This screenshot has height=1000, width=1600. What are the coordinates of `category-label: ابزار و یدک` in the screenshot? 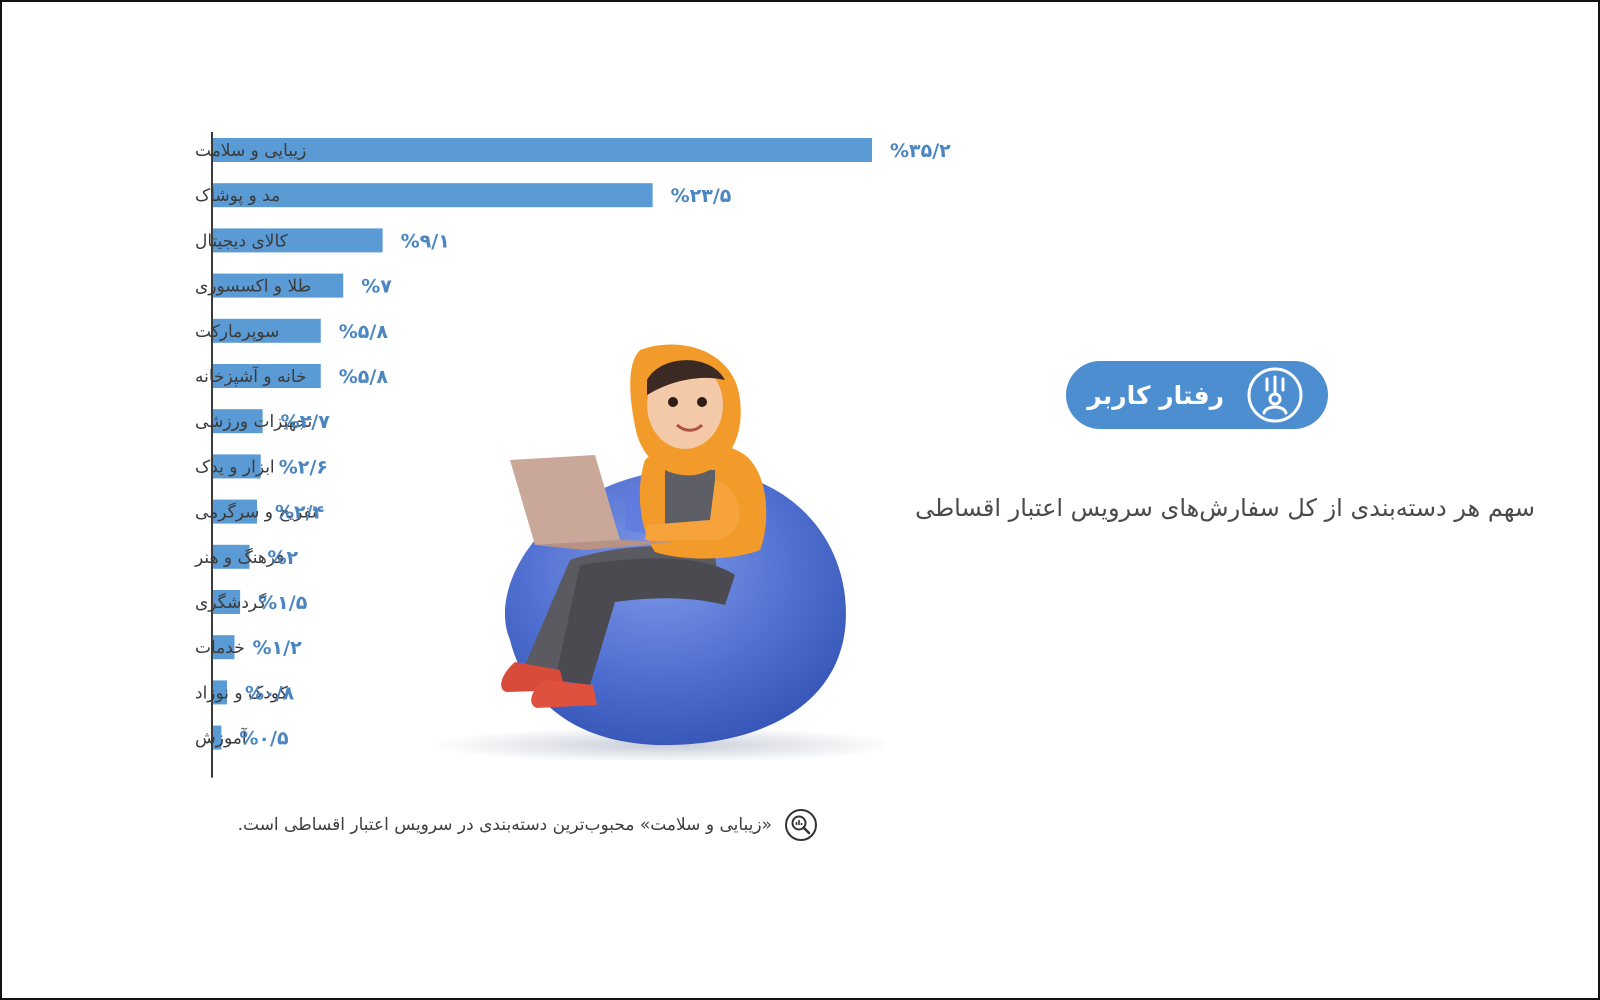 It's located at (235, 467).